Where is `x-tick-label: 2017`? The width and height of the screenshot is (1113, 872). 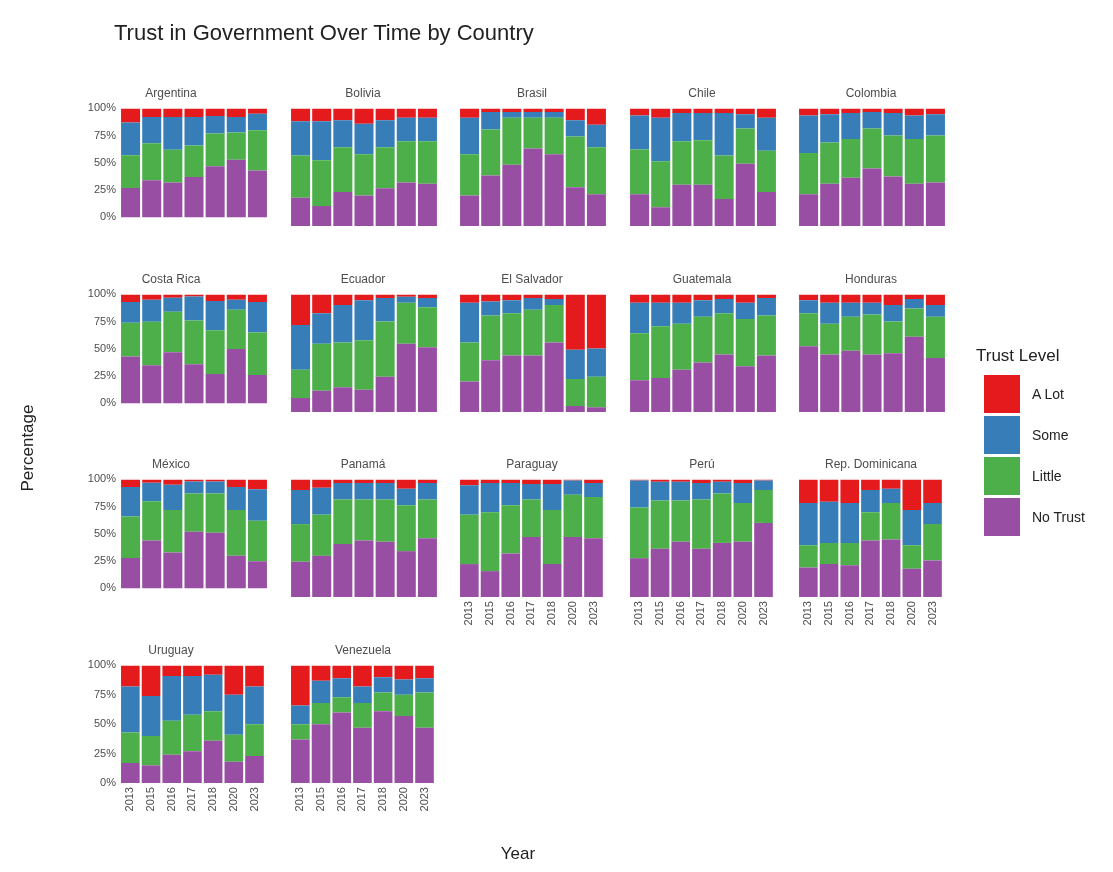
x-tick-label: 2017 is located at coordinates (869, 613).